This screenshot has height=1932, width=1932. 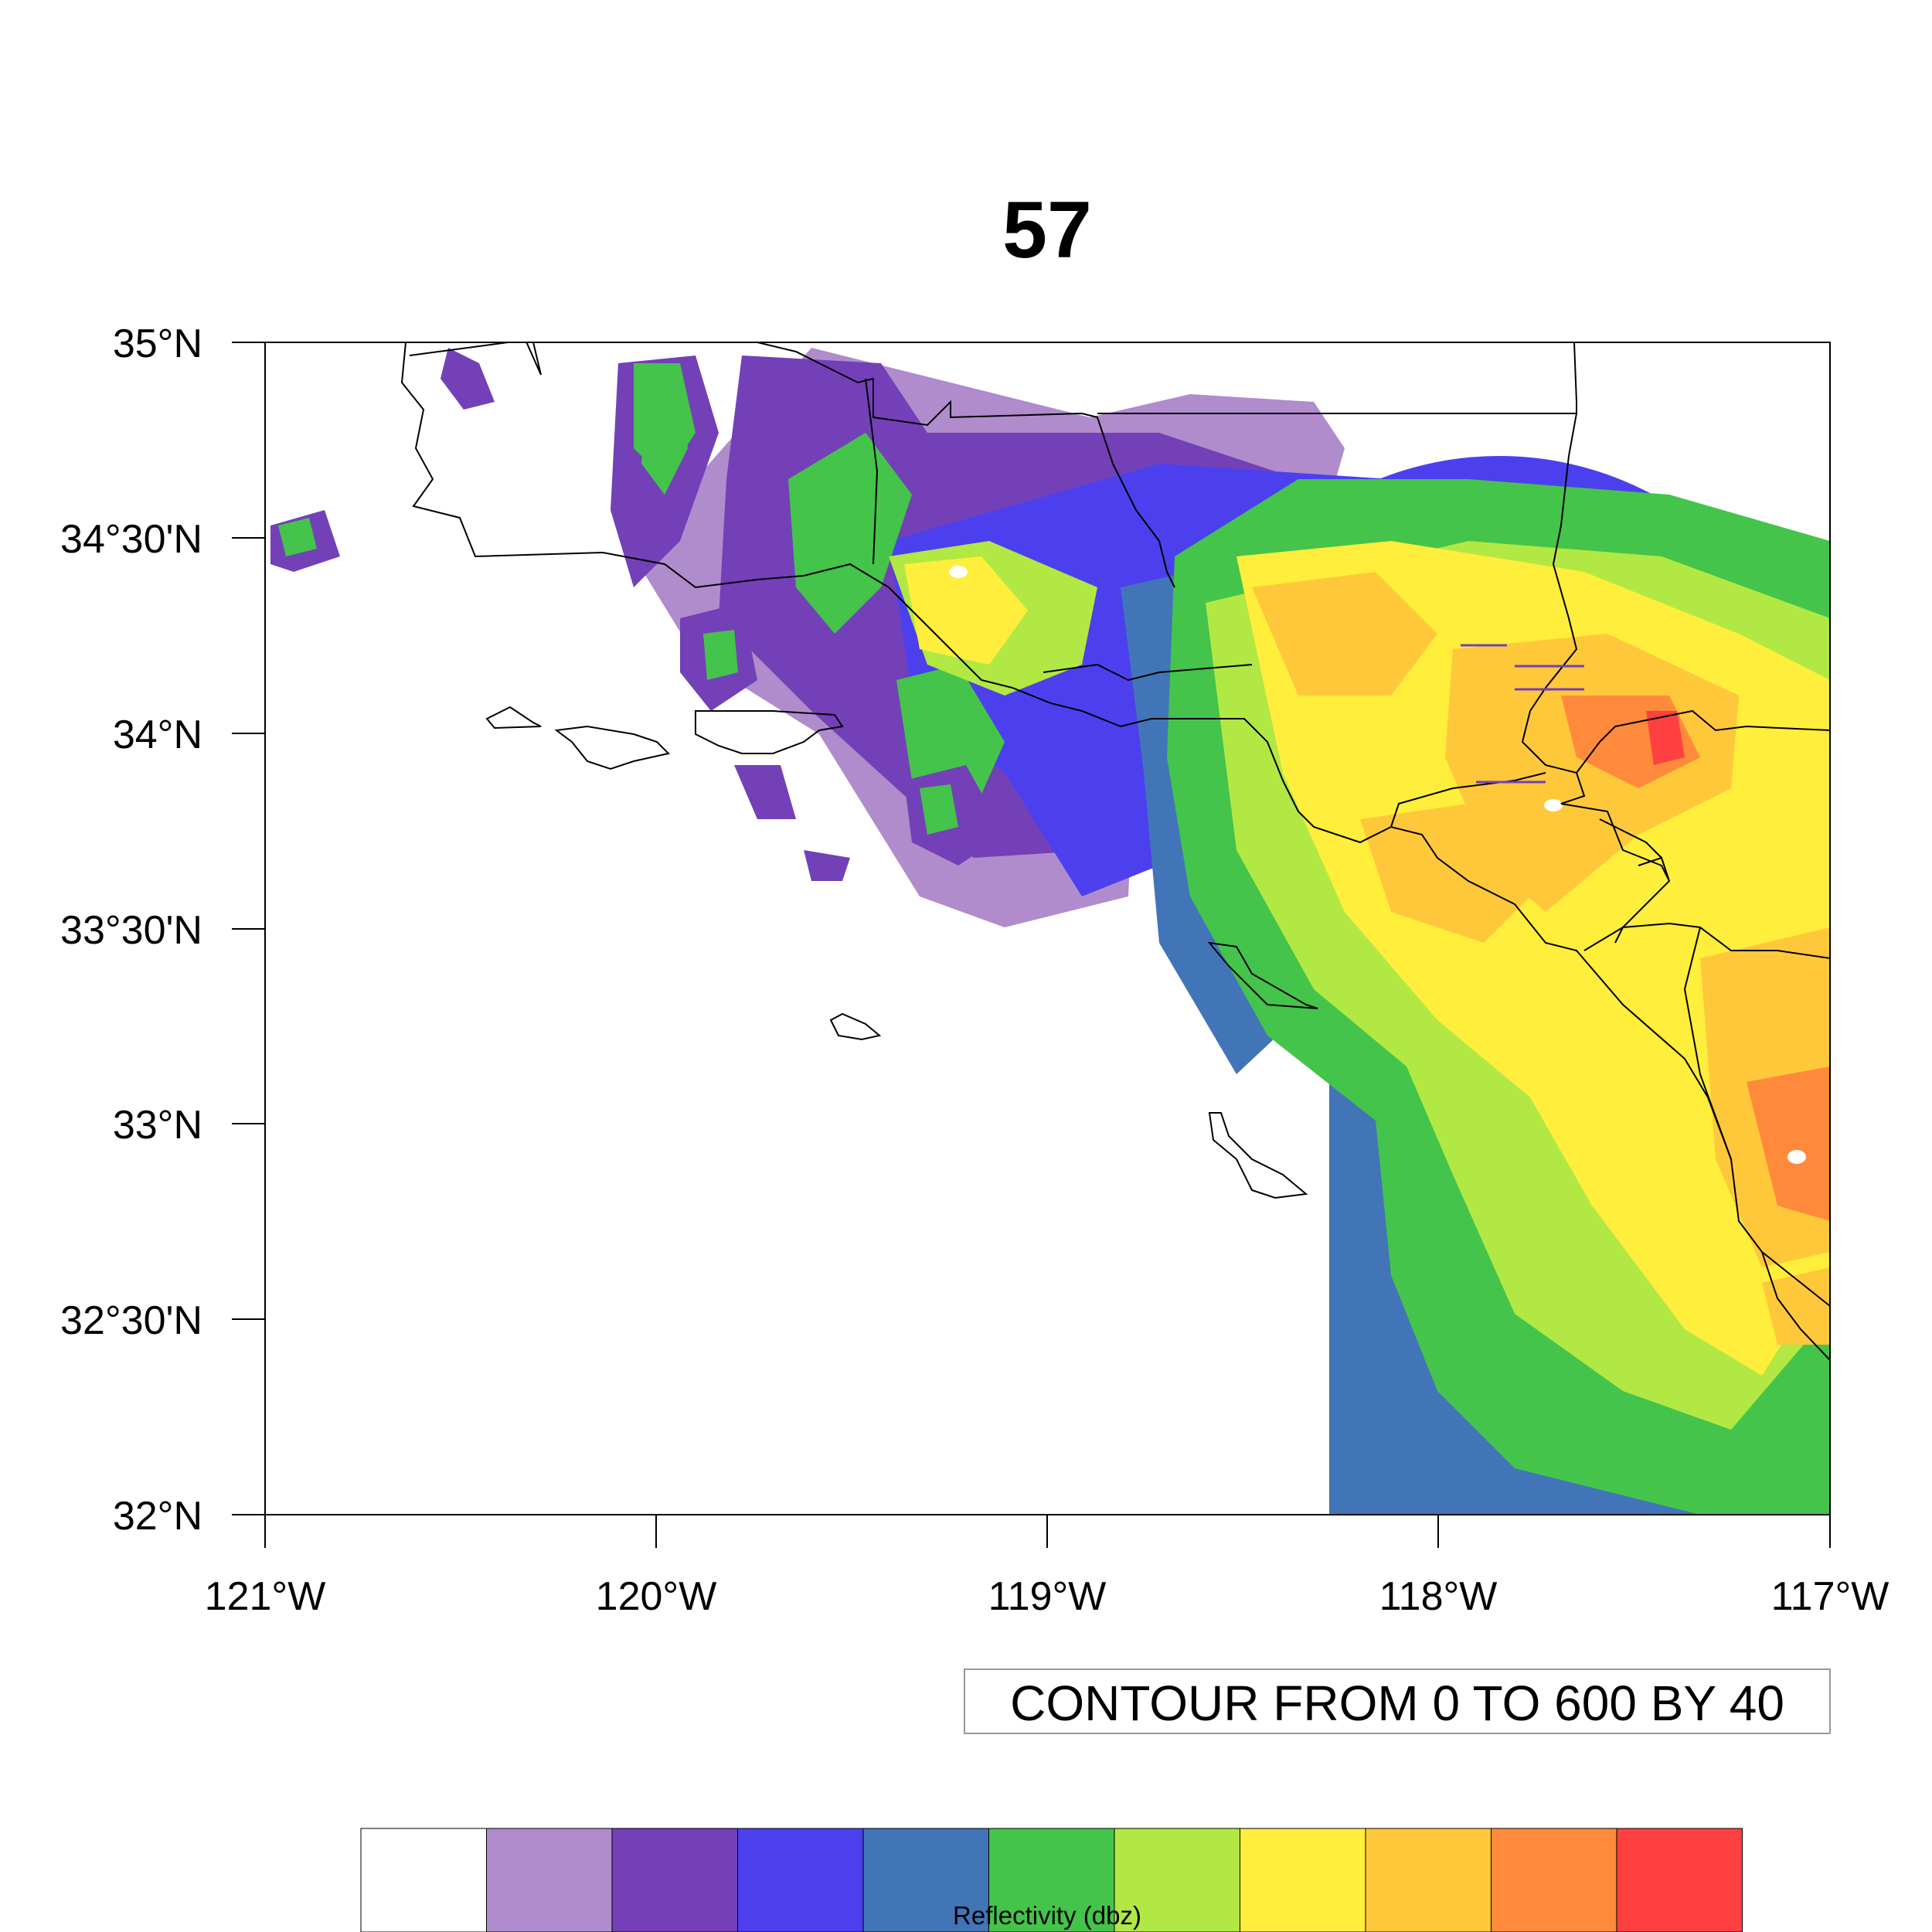 I want to click on radar-artifacts, so click(x=1523, y=714).